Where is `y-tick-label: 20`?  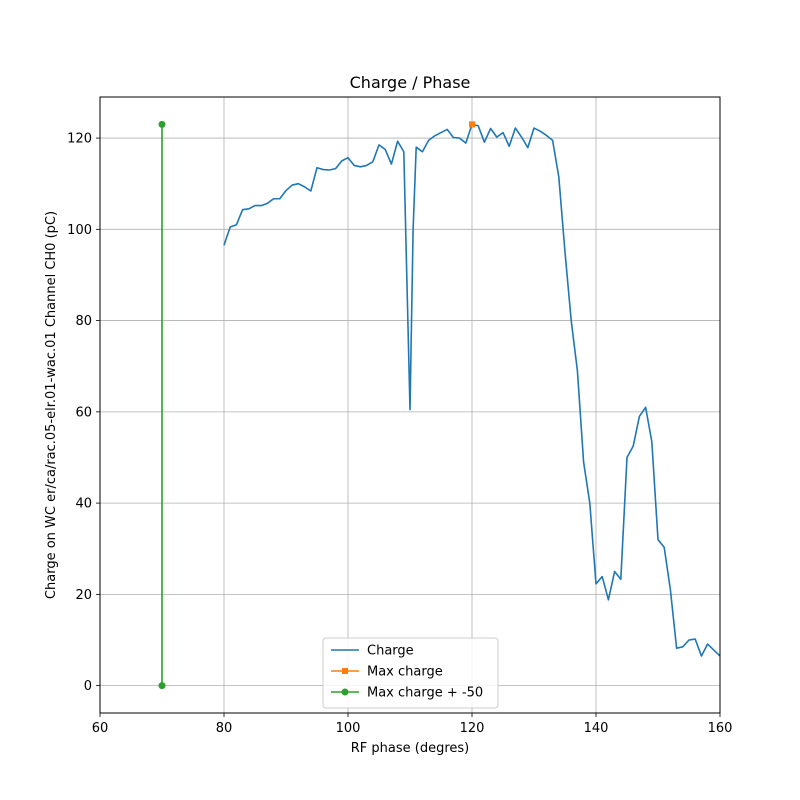 y-tick-label: 20 is located at coordinates (83, 595).